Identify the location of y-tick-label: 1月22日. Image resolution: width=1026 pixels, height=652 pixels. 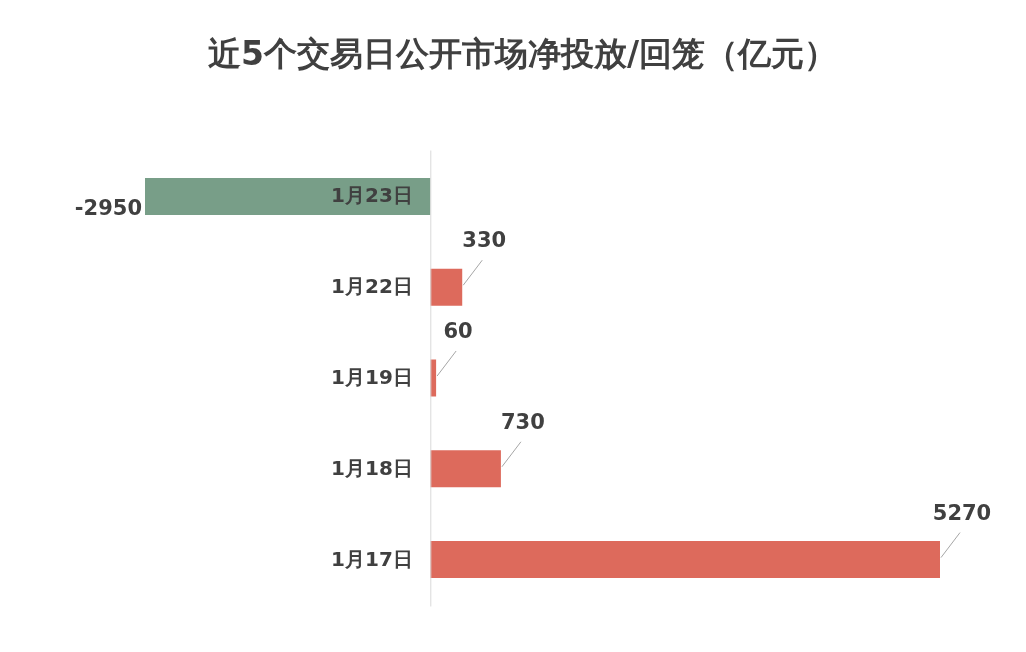
(372, 286).